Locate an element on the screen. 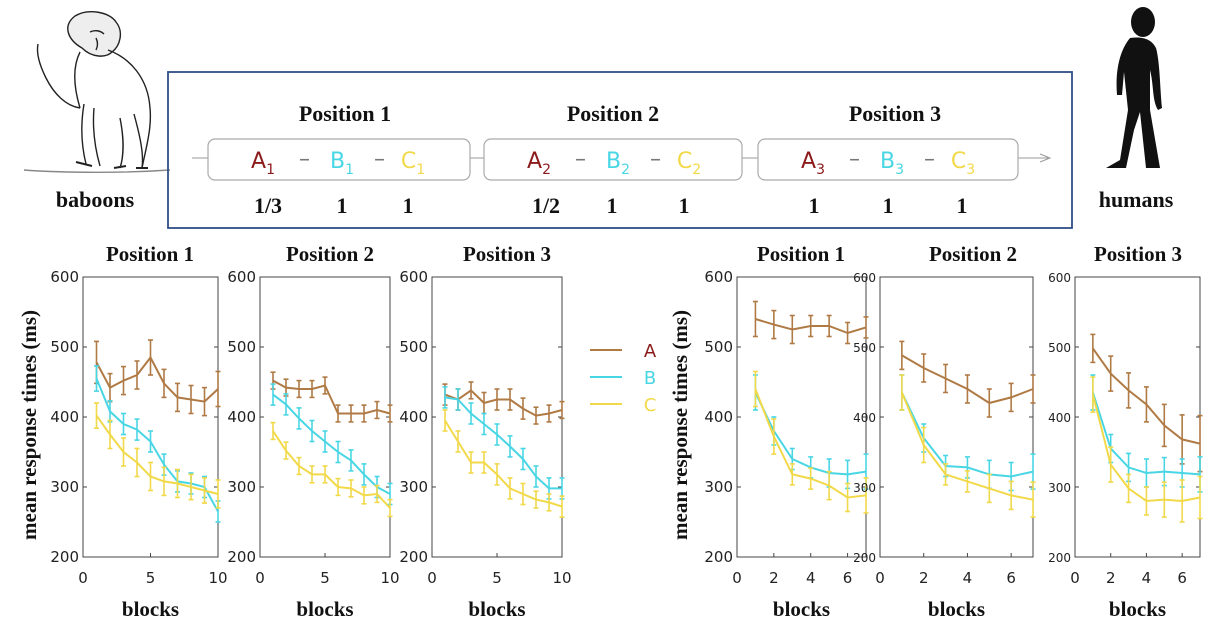 This screenshot has height=641, width=1208. legend-label-A: A is located at coordinates (650, 351).